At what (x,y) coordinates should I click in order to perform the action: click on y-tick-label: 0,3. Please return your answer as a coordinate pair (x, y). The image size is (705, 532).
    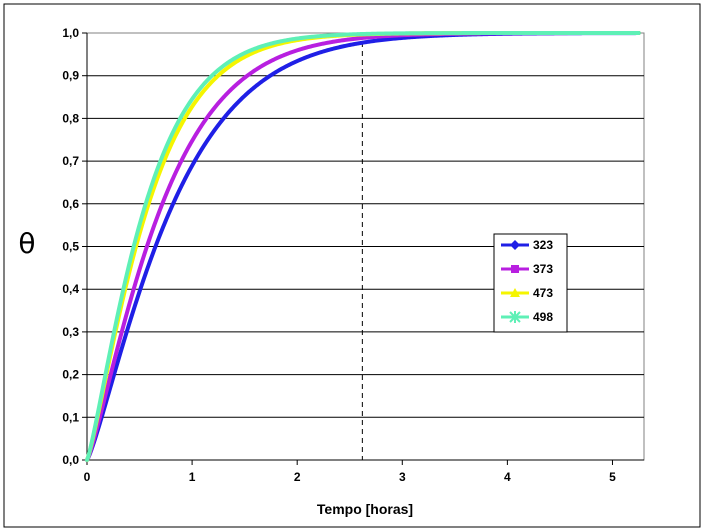
    Looking at the image, I should click on (70, 332).